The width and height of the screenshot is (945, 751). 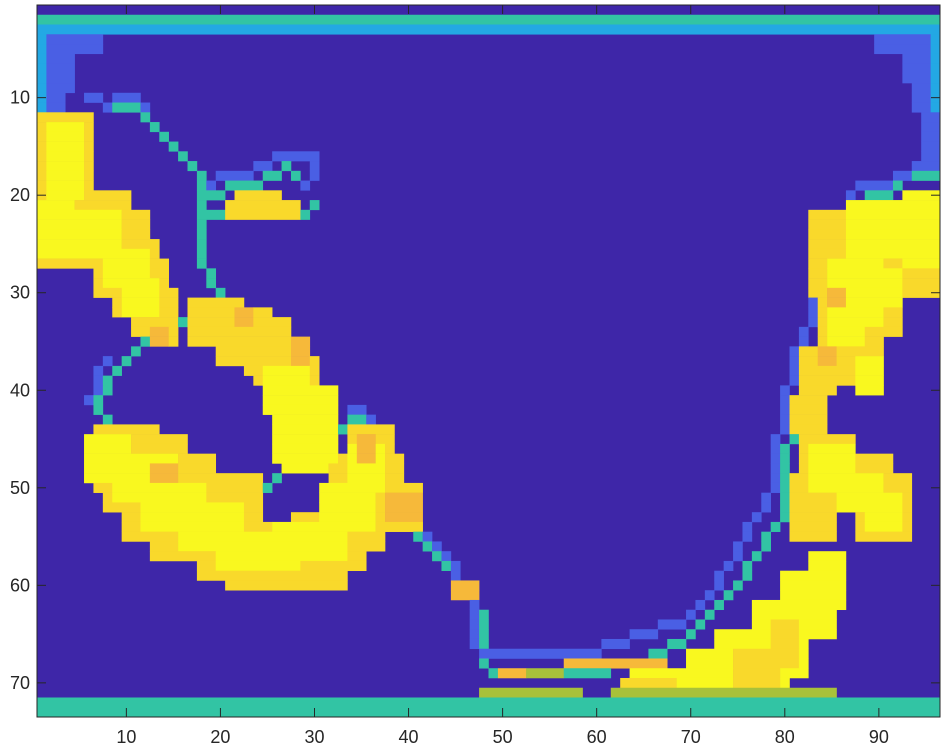 I want to click on y-tick-label: 40, so click(x=20, y=390).